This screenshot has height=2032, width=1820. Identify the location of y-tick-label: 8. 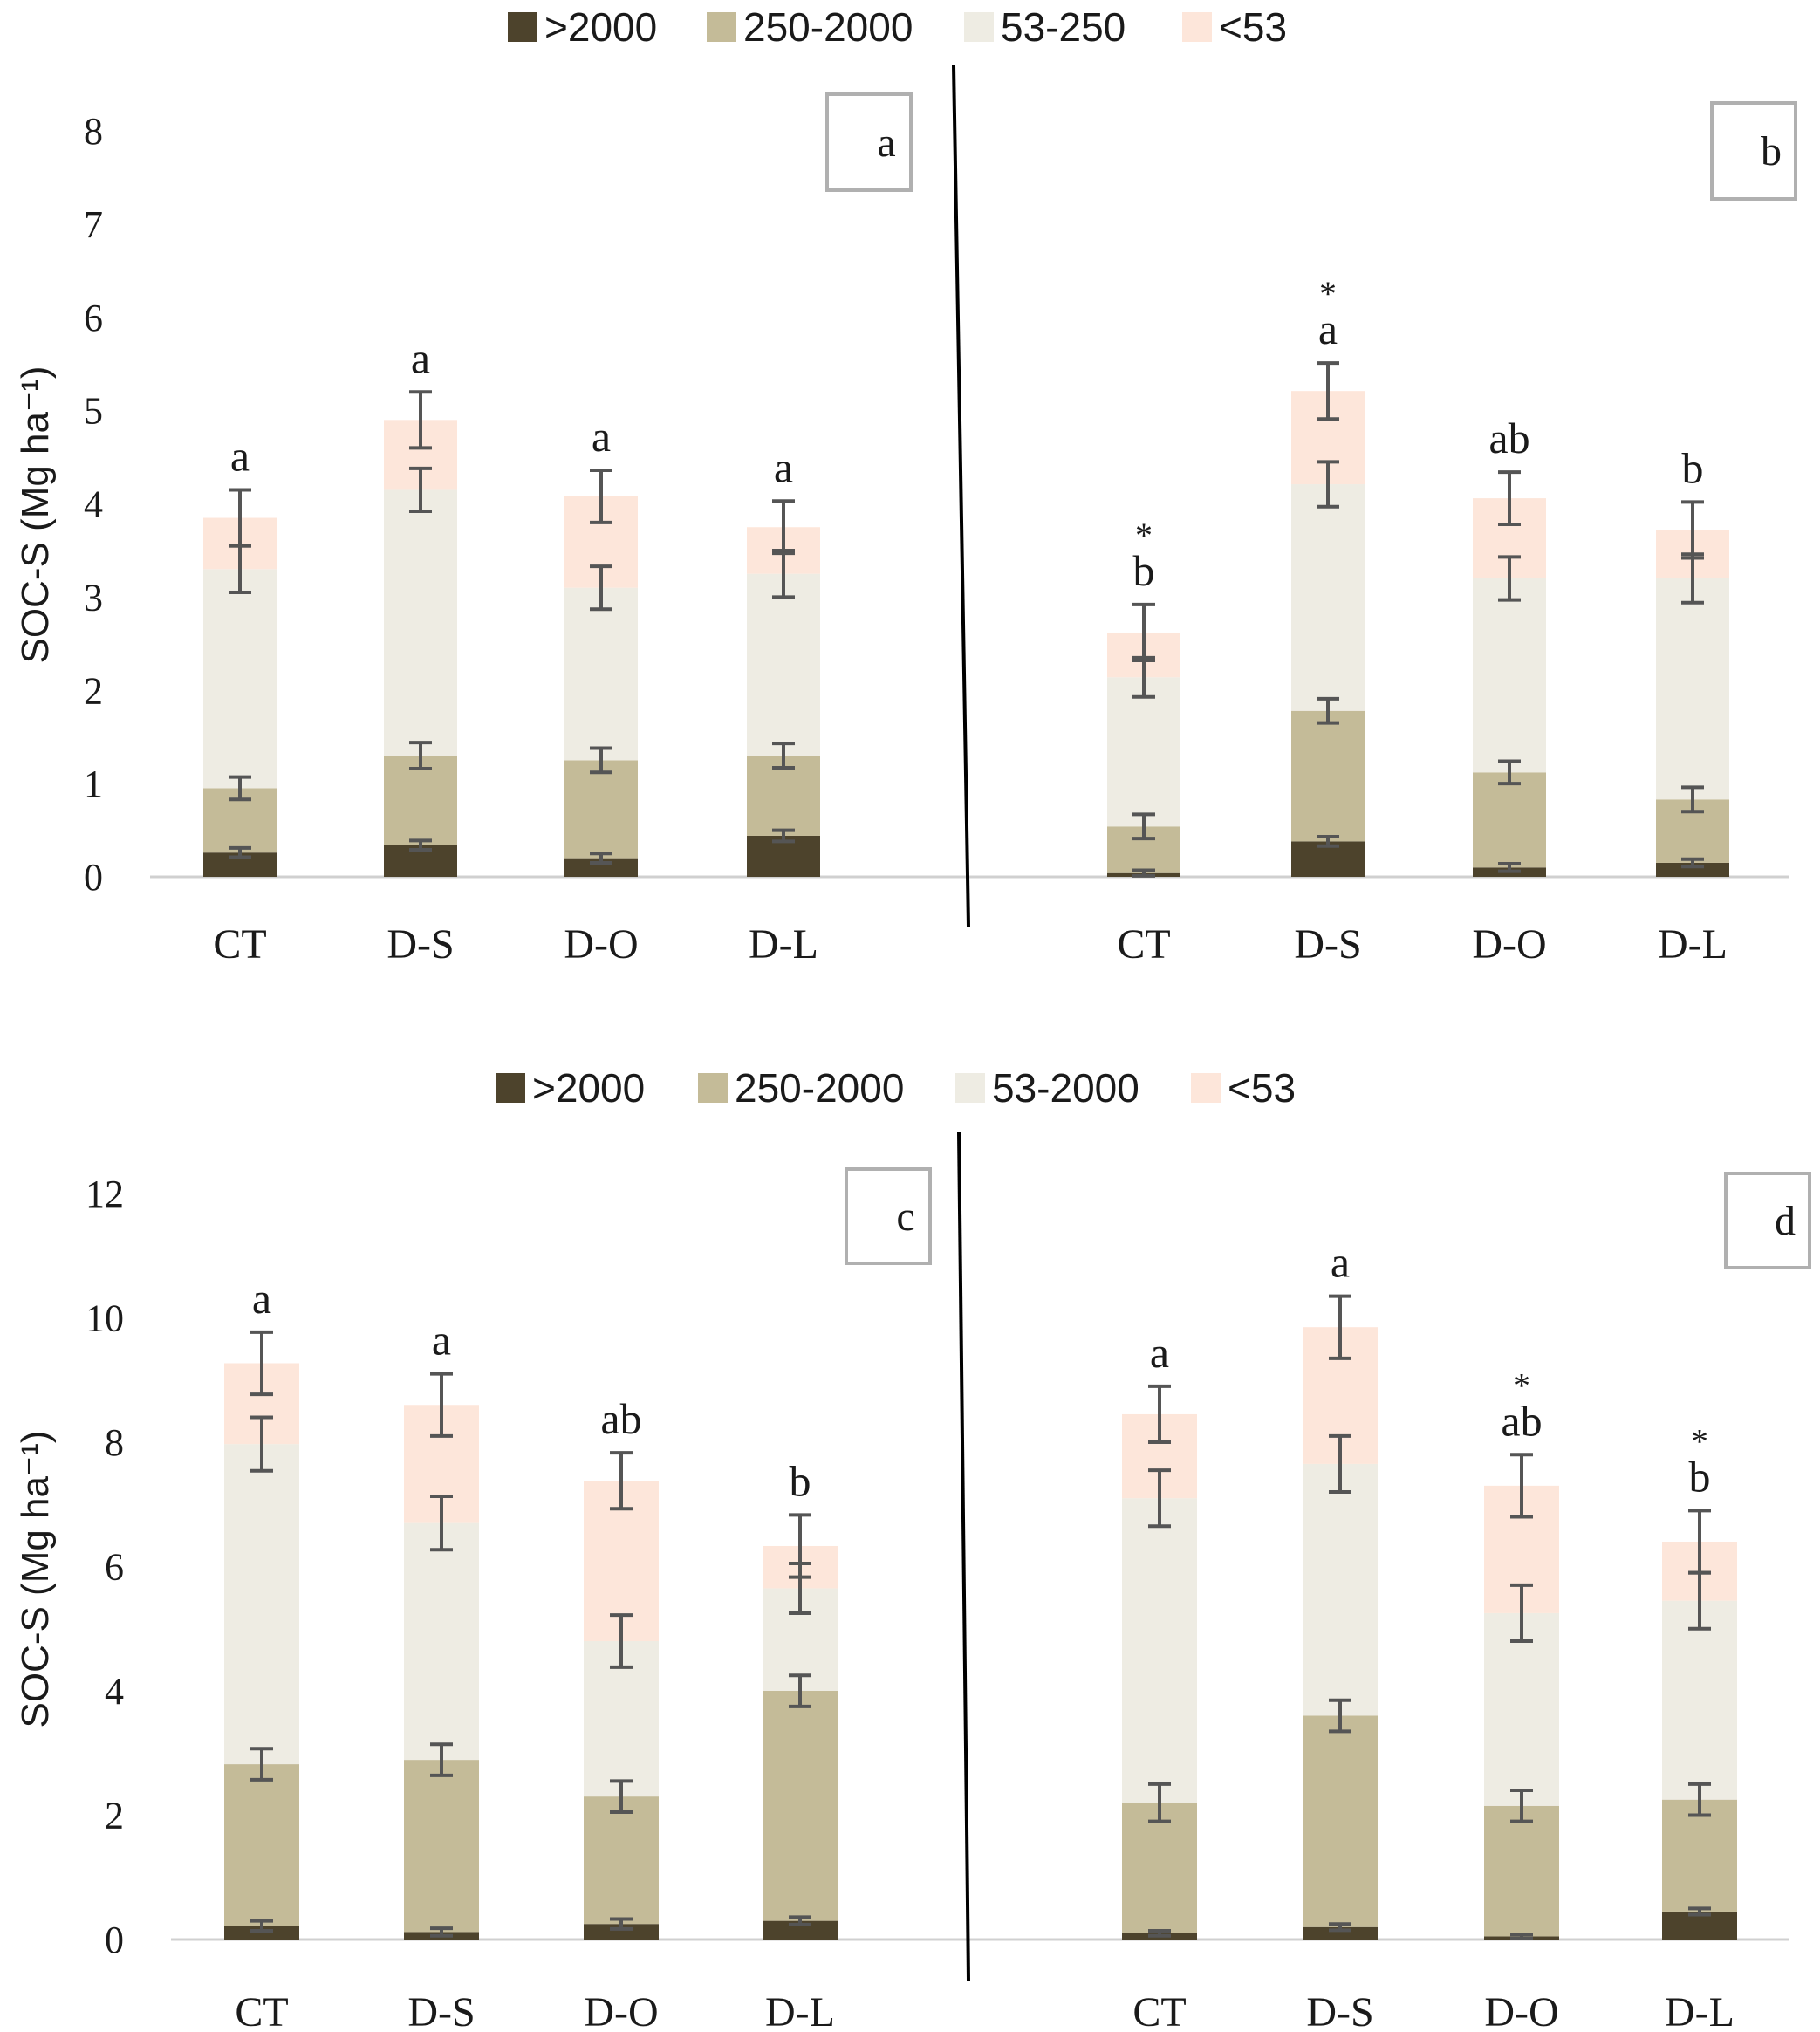
(93, 132).